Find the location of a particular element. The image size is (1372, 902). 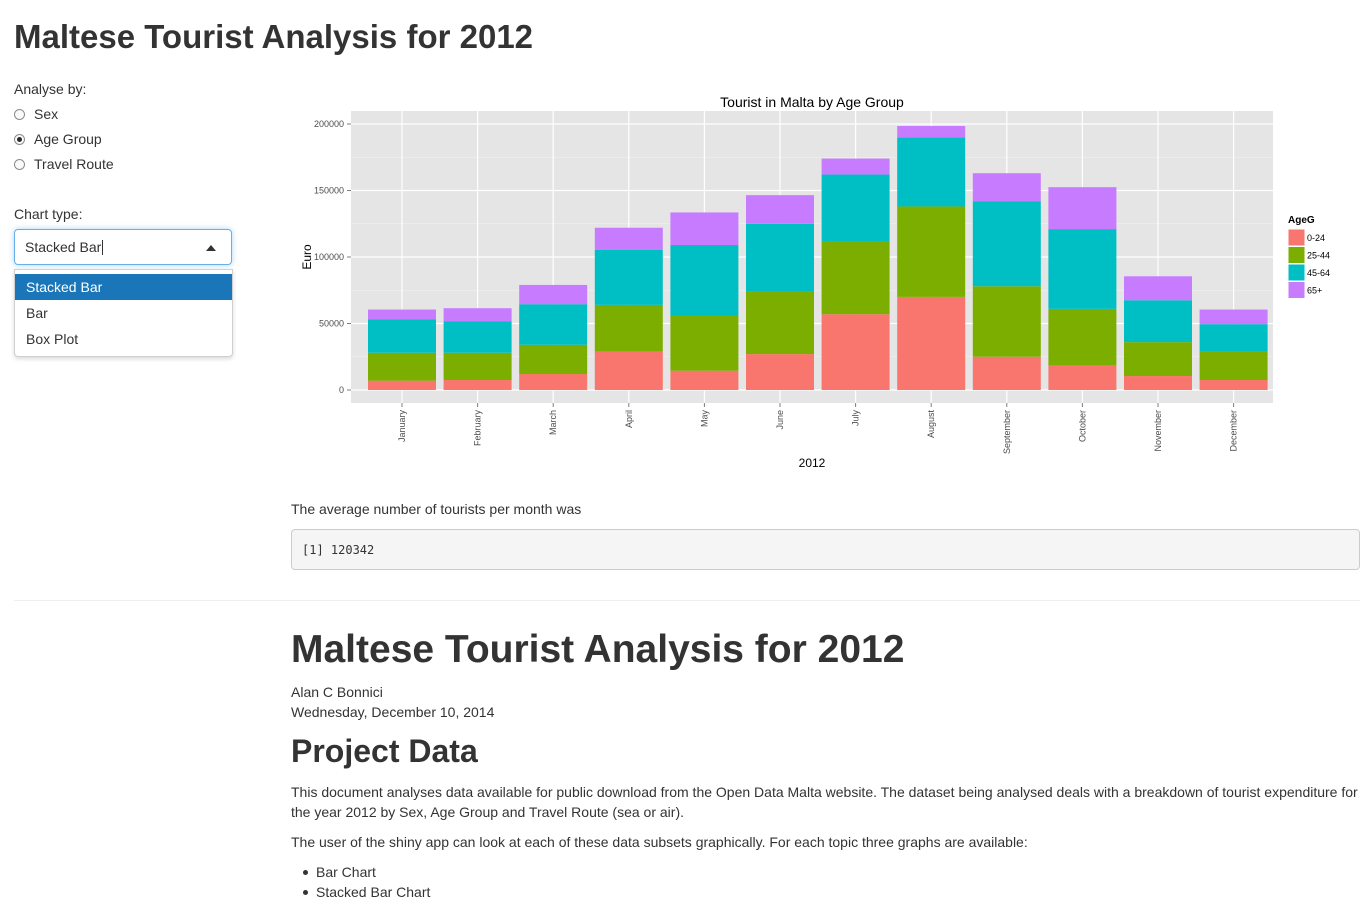

legend: AgeG 0-24 25-44 45-64 65+ is located at coordinates (1308, 257).